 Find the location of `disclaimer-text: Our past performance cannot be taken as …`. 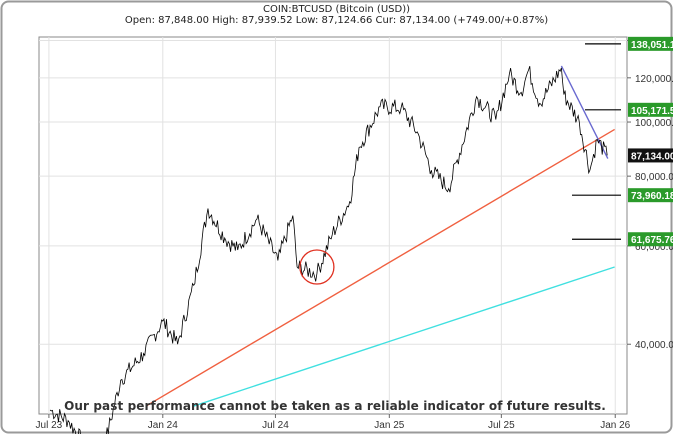

disclaimer-text: Our past performance cannot be taken as … is located at coordinates (335, 406).